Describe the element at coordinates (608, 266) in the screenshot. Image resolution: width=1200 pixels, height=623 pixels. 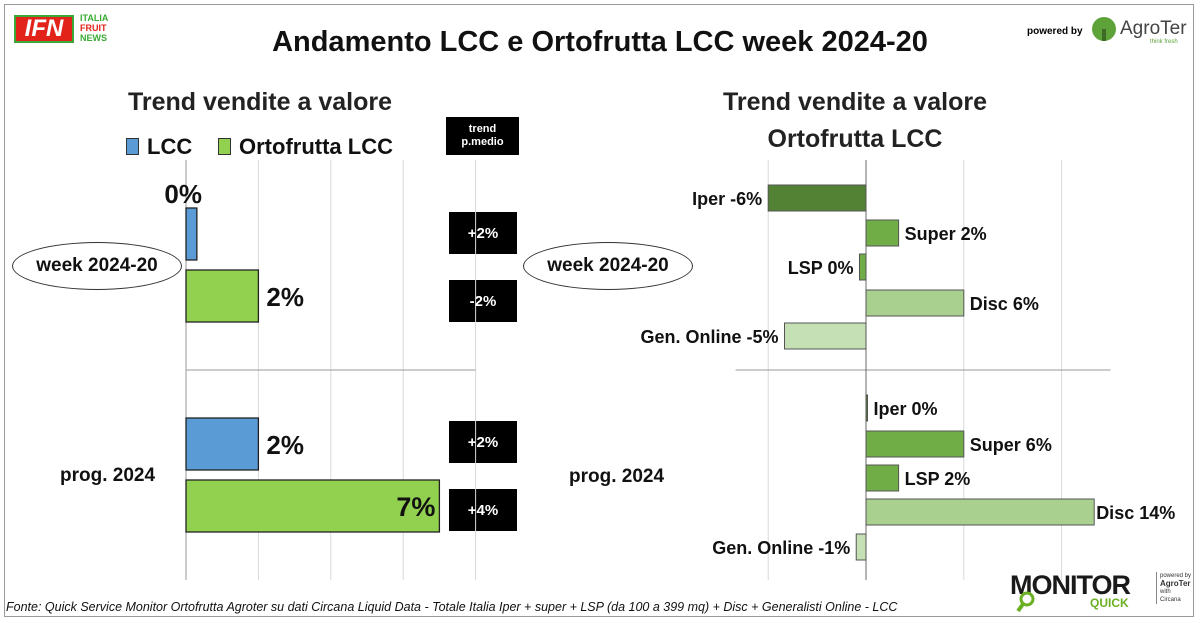
I see `right-group-label-week: week 2024-20` at that location.